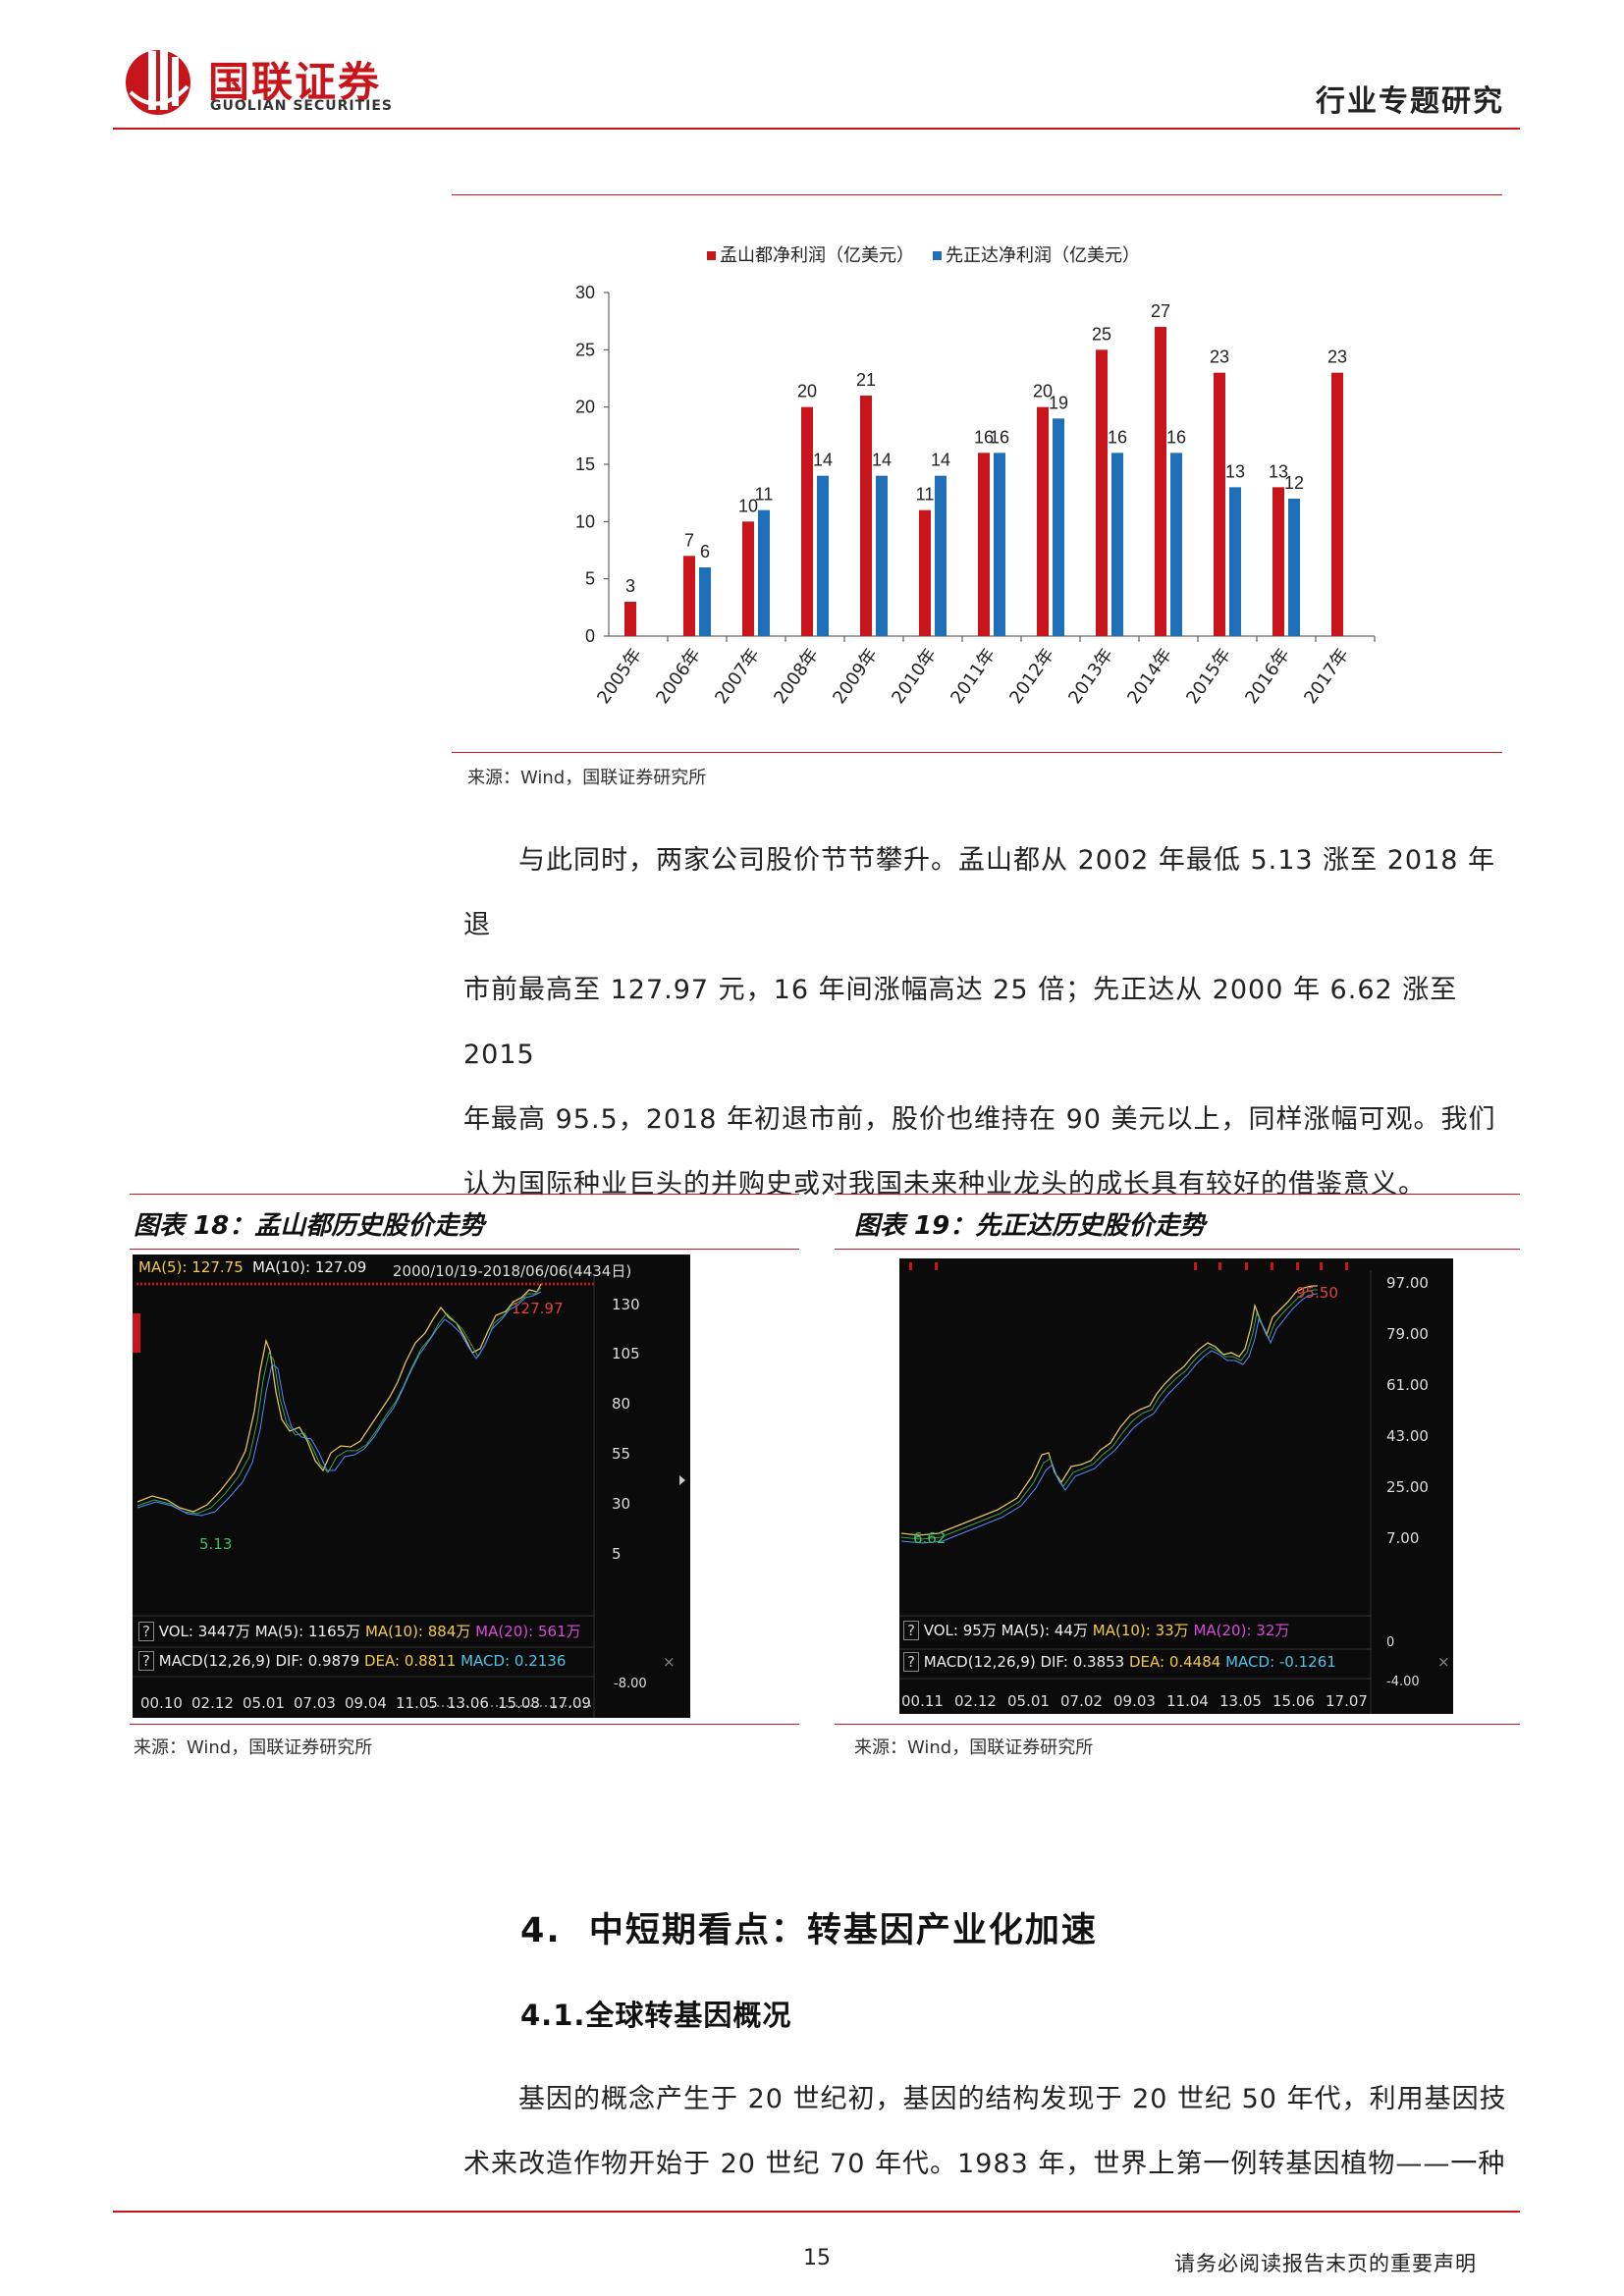 The width and height of the screenshot is (1624, 2296). Describe the element at coordinates (1177, 1724) in the screenshot. I see `fig19-bottom-rule` at that location.